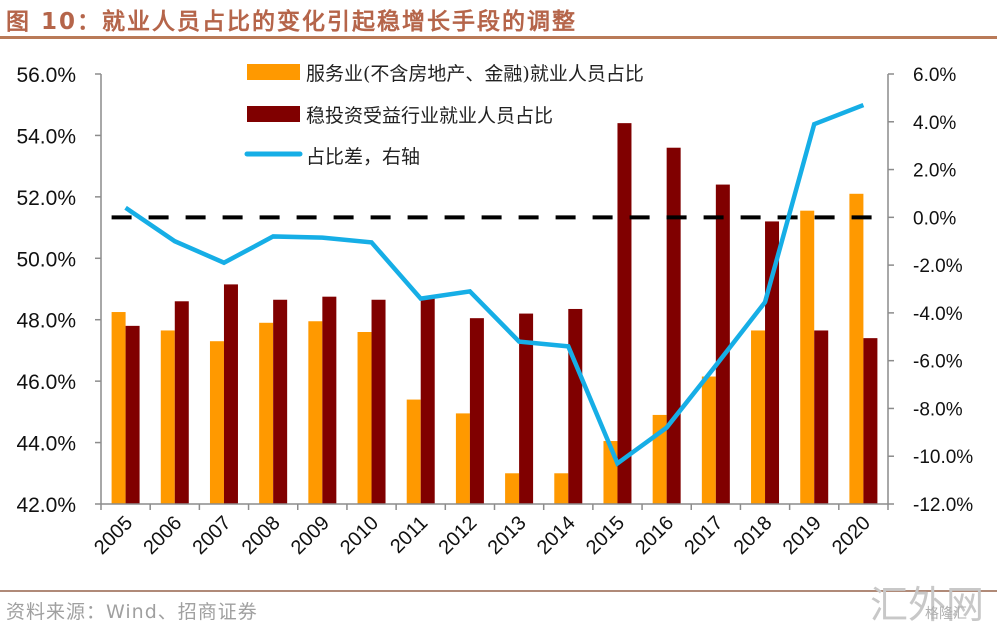 The width and height of the screenshot is (997, 629). I want to click on right-axis-tick-label: -12.0%, so click(943, 505).